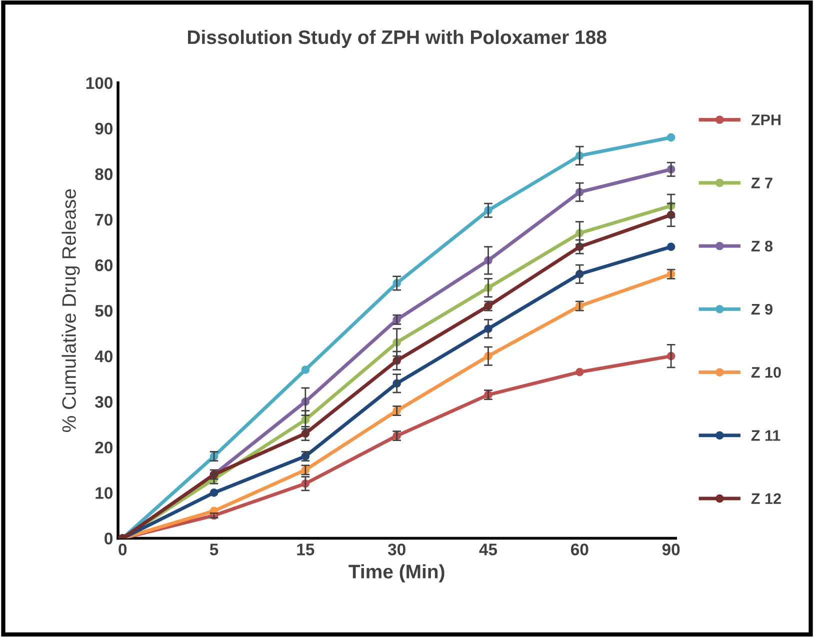 This screenshot has height=637, width=814. What do you see at coordinates (579, 550) in the screenshot?
I see `x-tick-label: 60` at bounding box center [579, 550].